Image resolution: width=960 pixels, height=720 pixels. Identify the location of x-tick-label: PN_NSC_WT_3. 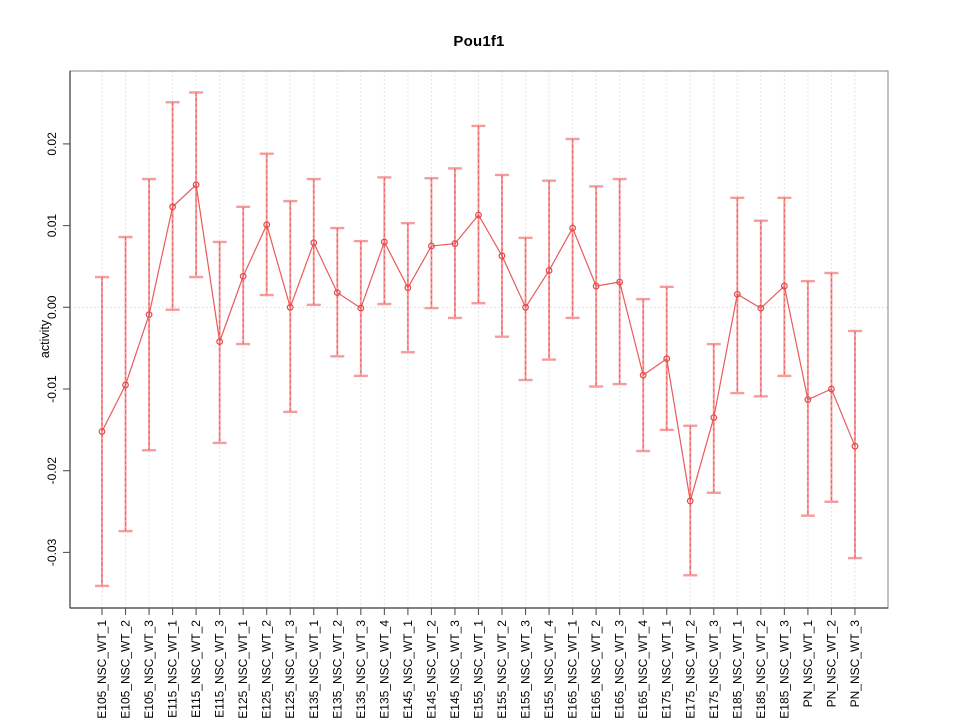
(855, 664).